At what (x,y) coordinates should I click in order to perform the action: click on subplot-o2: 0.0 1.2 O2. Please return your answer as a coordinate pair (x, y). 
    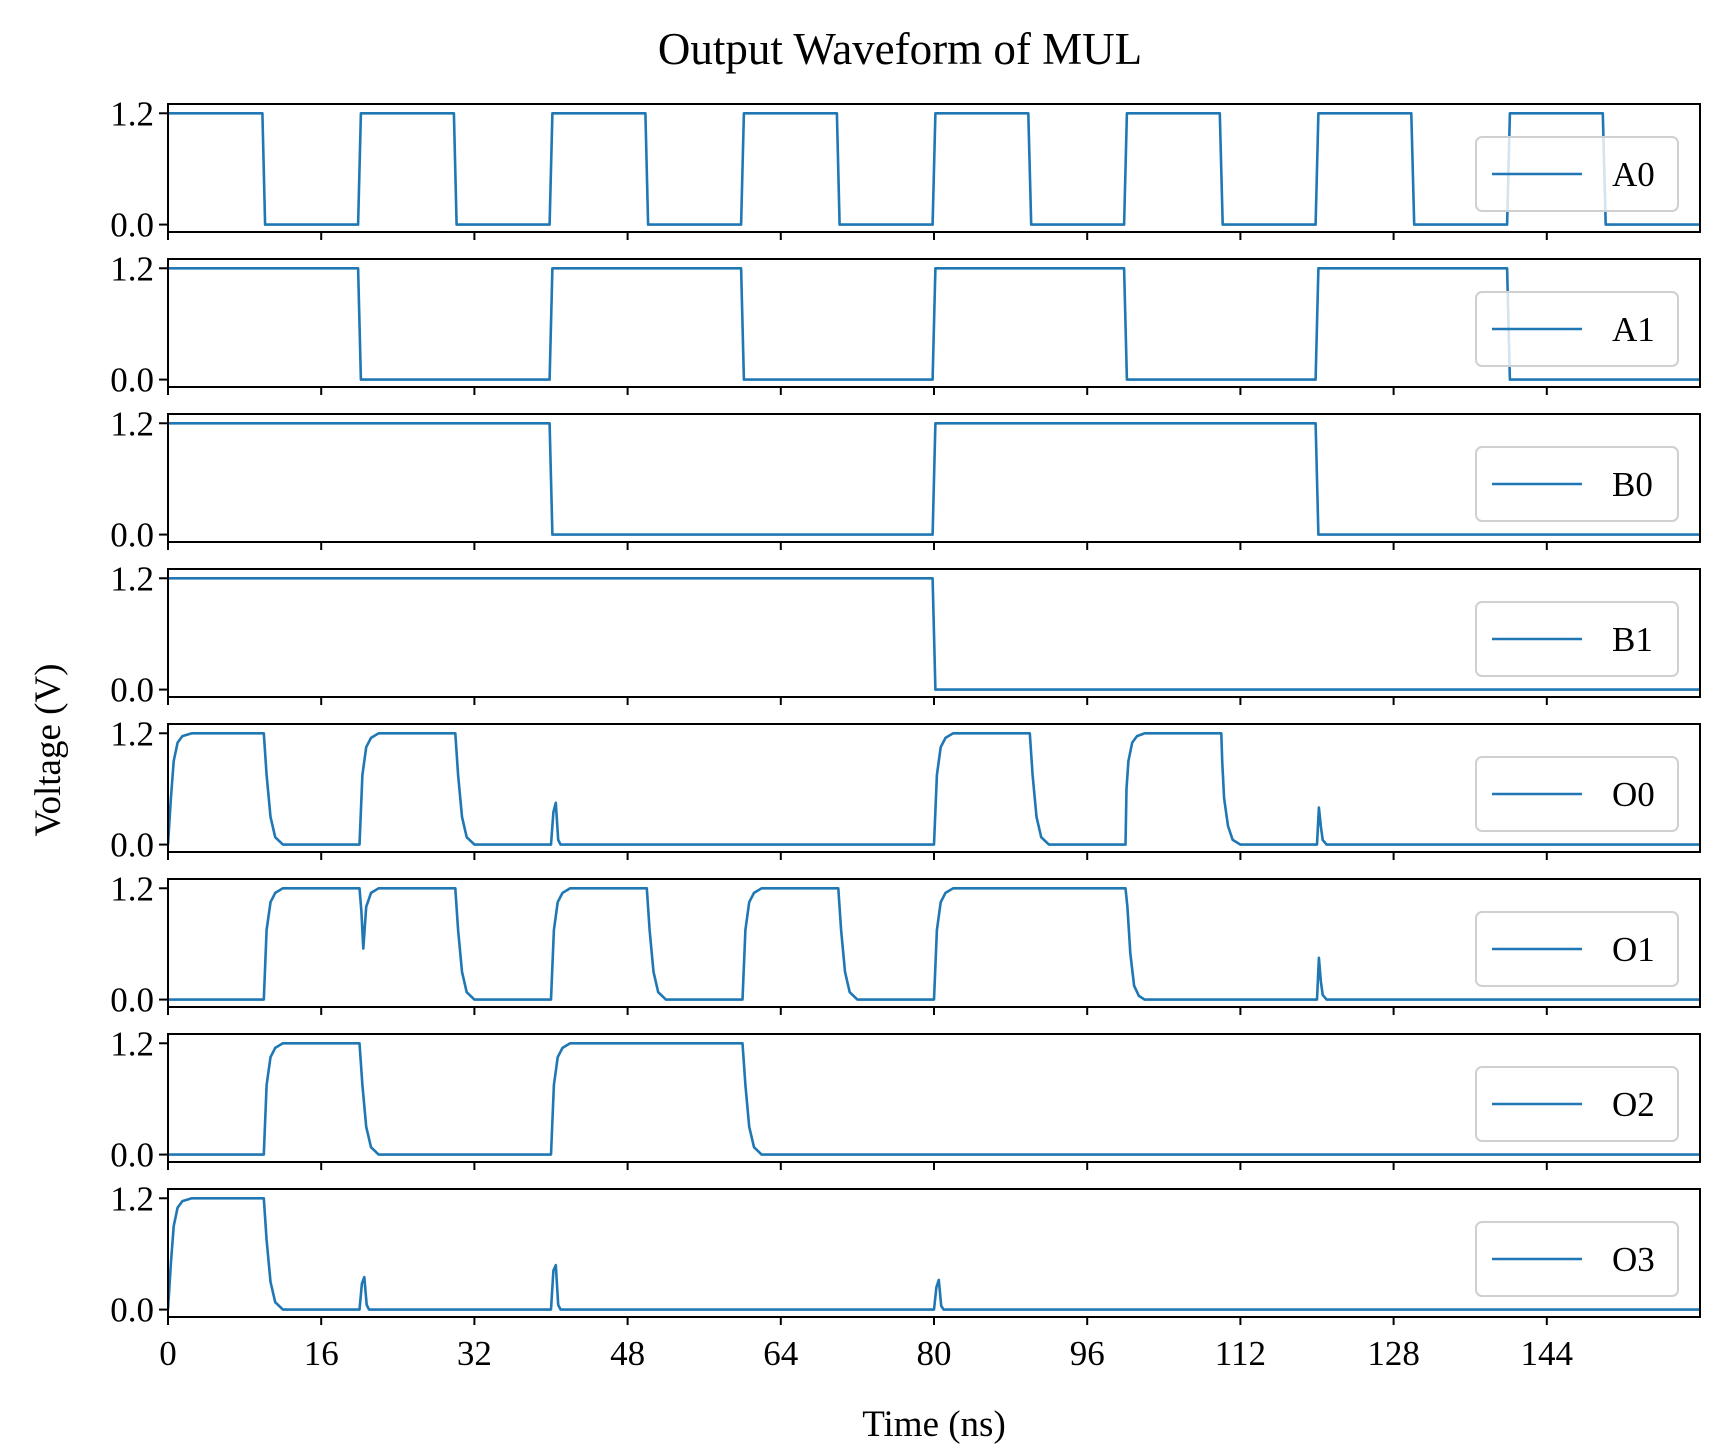
    Looking at the image, I should click on (905, 1099).